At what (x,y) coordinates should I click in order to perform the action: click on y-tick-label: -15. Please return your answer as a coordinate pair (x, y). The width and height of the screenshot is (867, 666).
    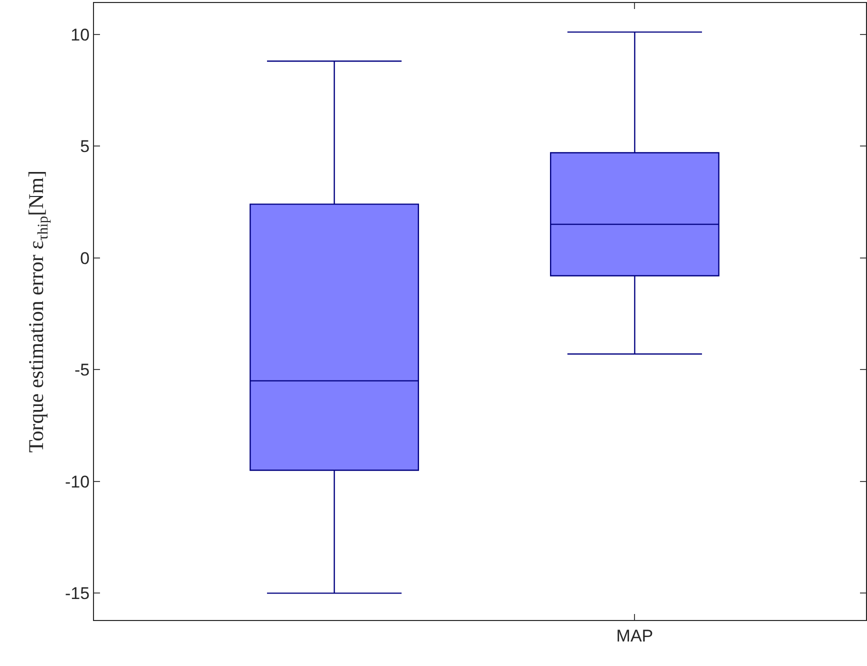
    Looking at the image, I should click on (77, 594).